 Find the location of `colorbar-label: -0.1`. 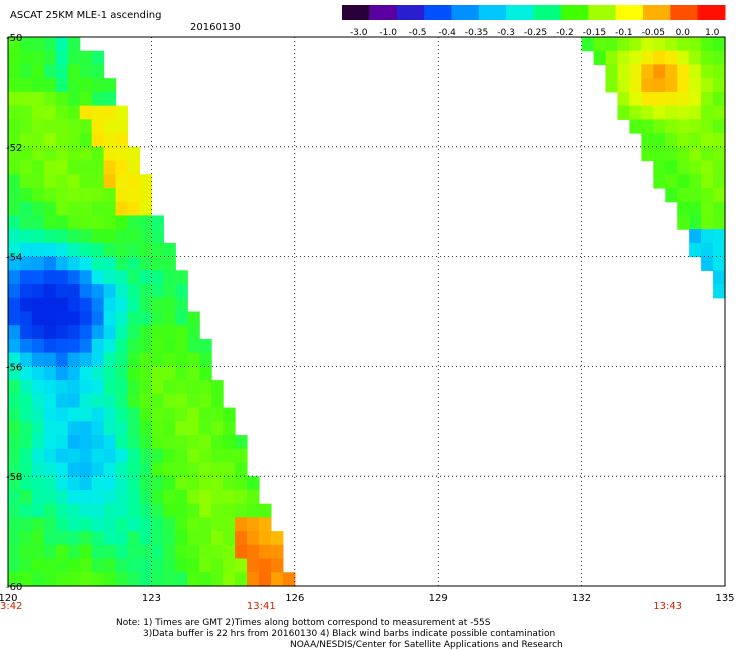

colorbar-label: -0.1 is located at coordinates (624, 33).